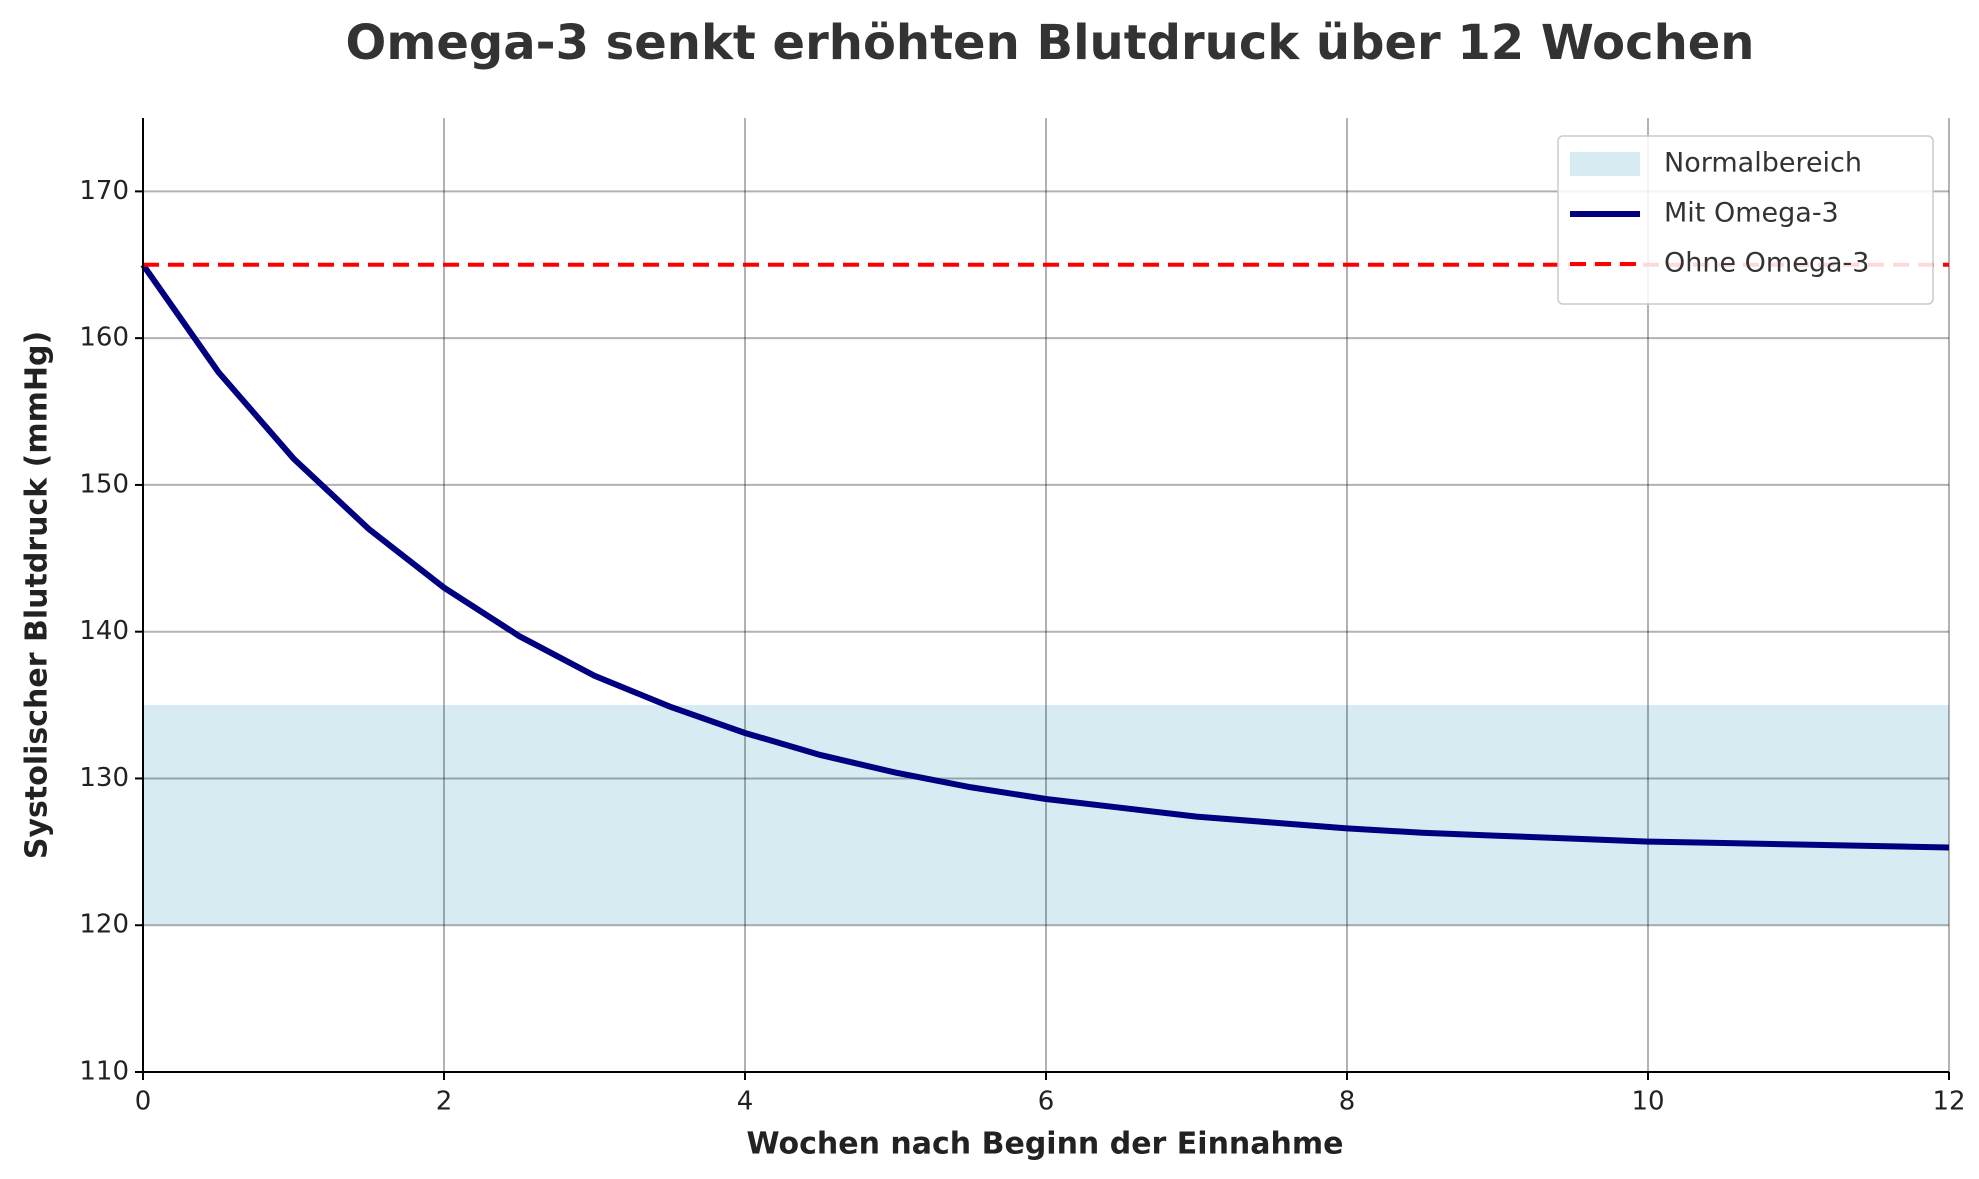 Image resolution: width=1979 pixels, height=1179 pixels. I want to click on x-tick-label: 6, so click(1046, 1102).